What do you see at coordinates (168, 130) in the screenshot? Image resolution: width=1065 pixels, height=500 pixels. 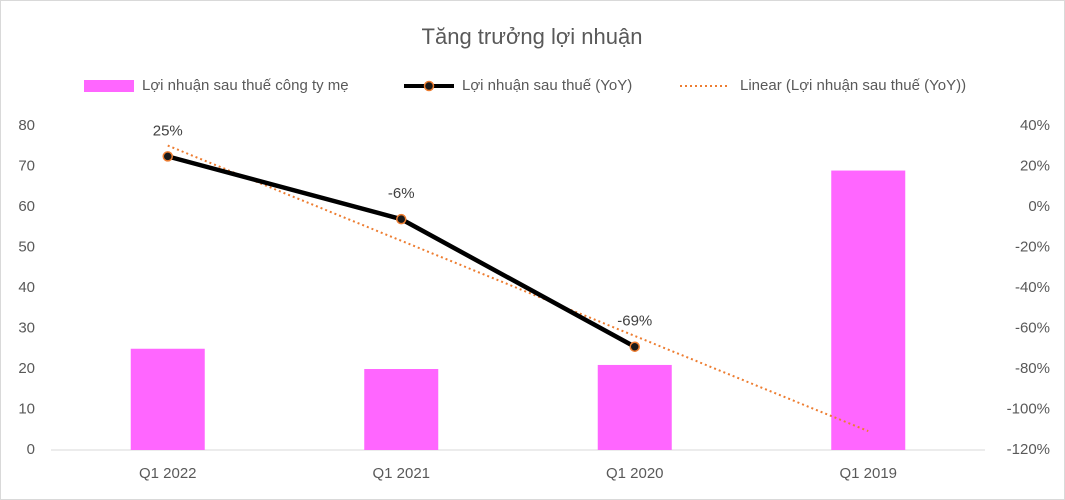 I see `data-label: 25%` at bounding box center [168, 130].